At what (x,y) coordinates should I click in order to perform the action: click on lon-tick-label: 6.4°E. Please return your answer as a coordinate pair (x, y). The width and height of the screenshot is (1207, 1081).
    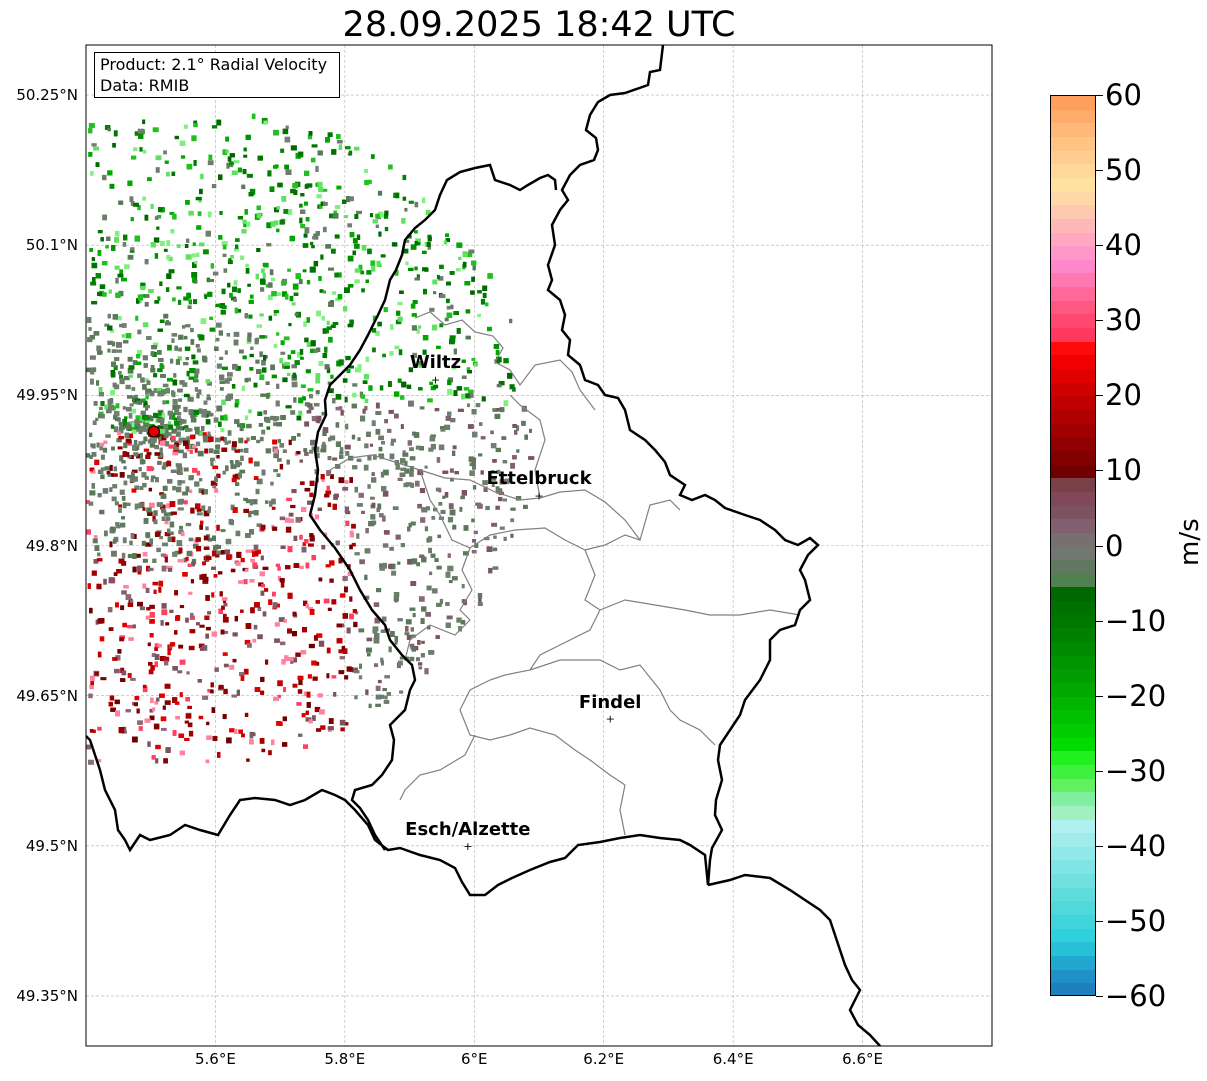
    Looking at the image, I should click on (733, 1059).